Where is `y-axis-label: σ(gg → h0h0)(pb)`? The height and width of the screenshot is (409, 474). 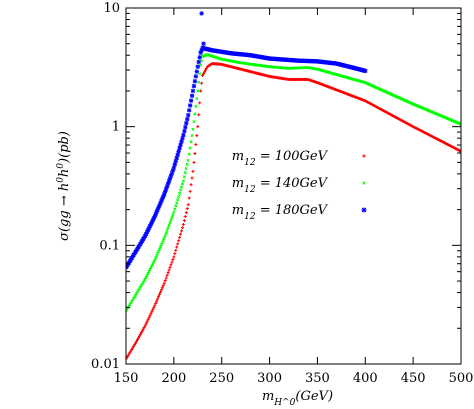 y-axis-label: σ(gg → h0h0)(pb) is located at coordinates (64, 186).